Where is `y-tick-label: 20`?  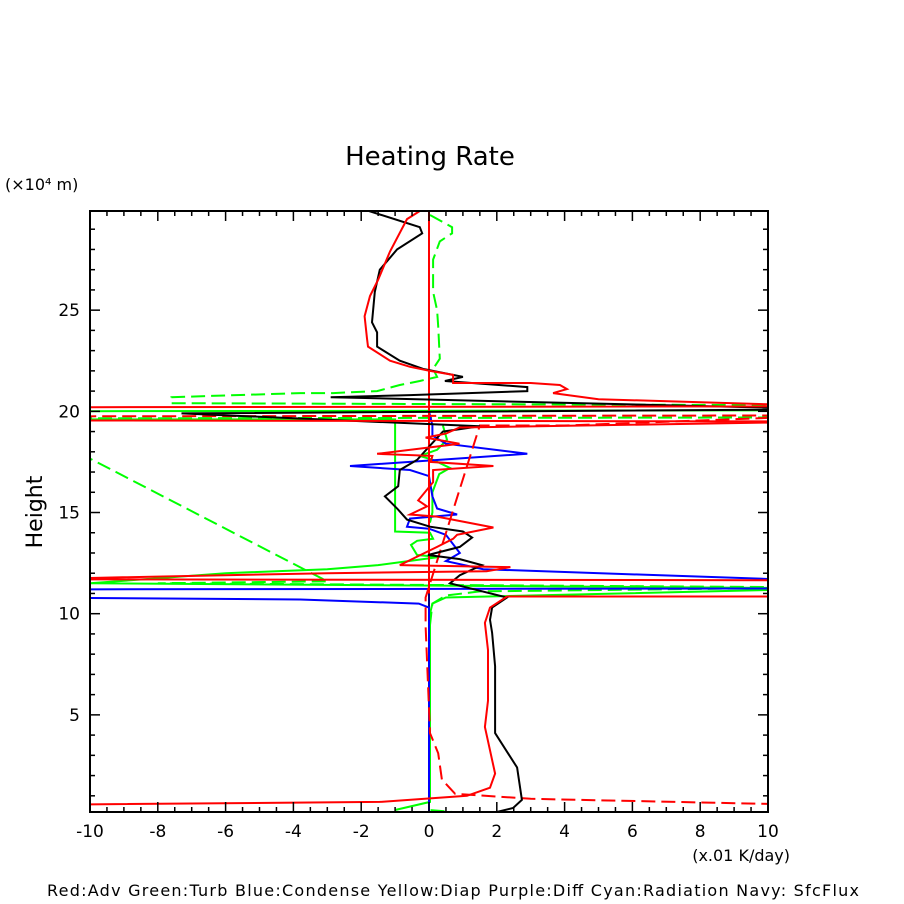 y-tick-label: 20 is located at coordinates (69, 412).